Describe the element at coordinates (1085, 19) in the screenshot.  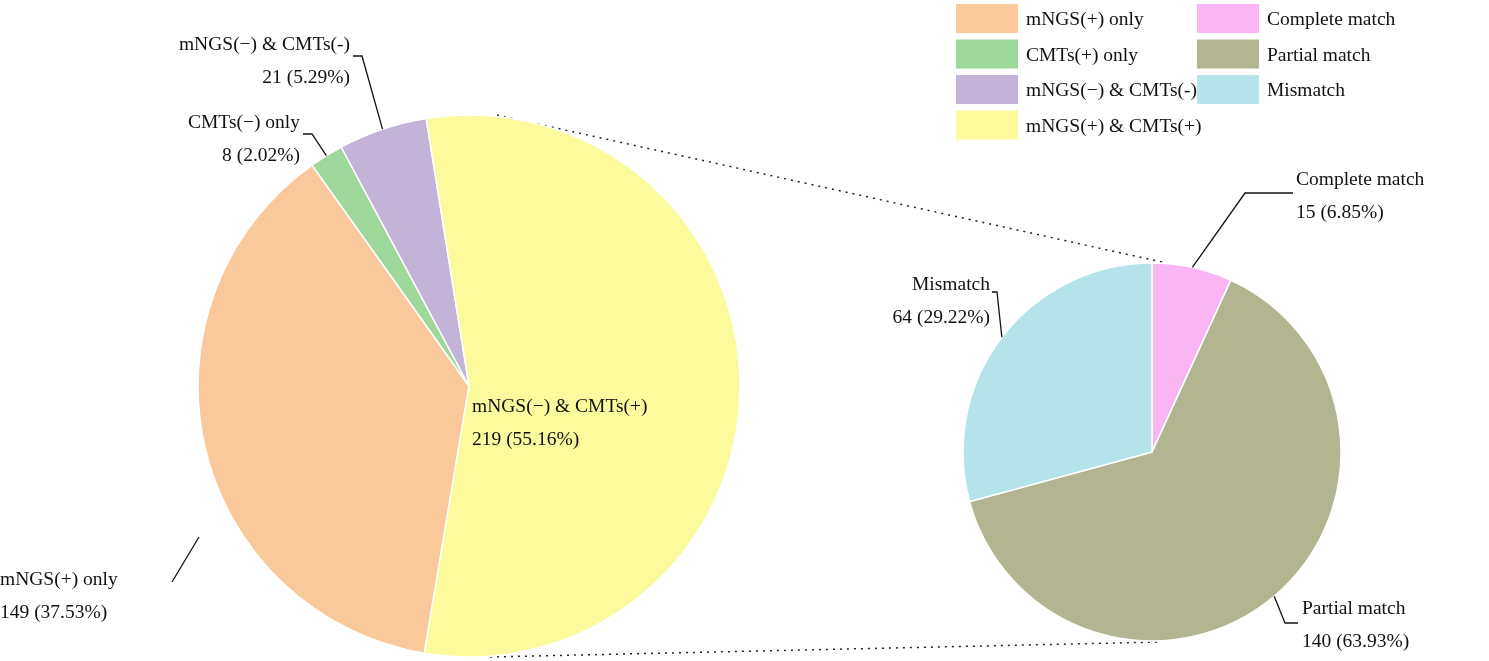
I see `legend-label: mNGS(+) only` at that location.